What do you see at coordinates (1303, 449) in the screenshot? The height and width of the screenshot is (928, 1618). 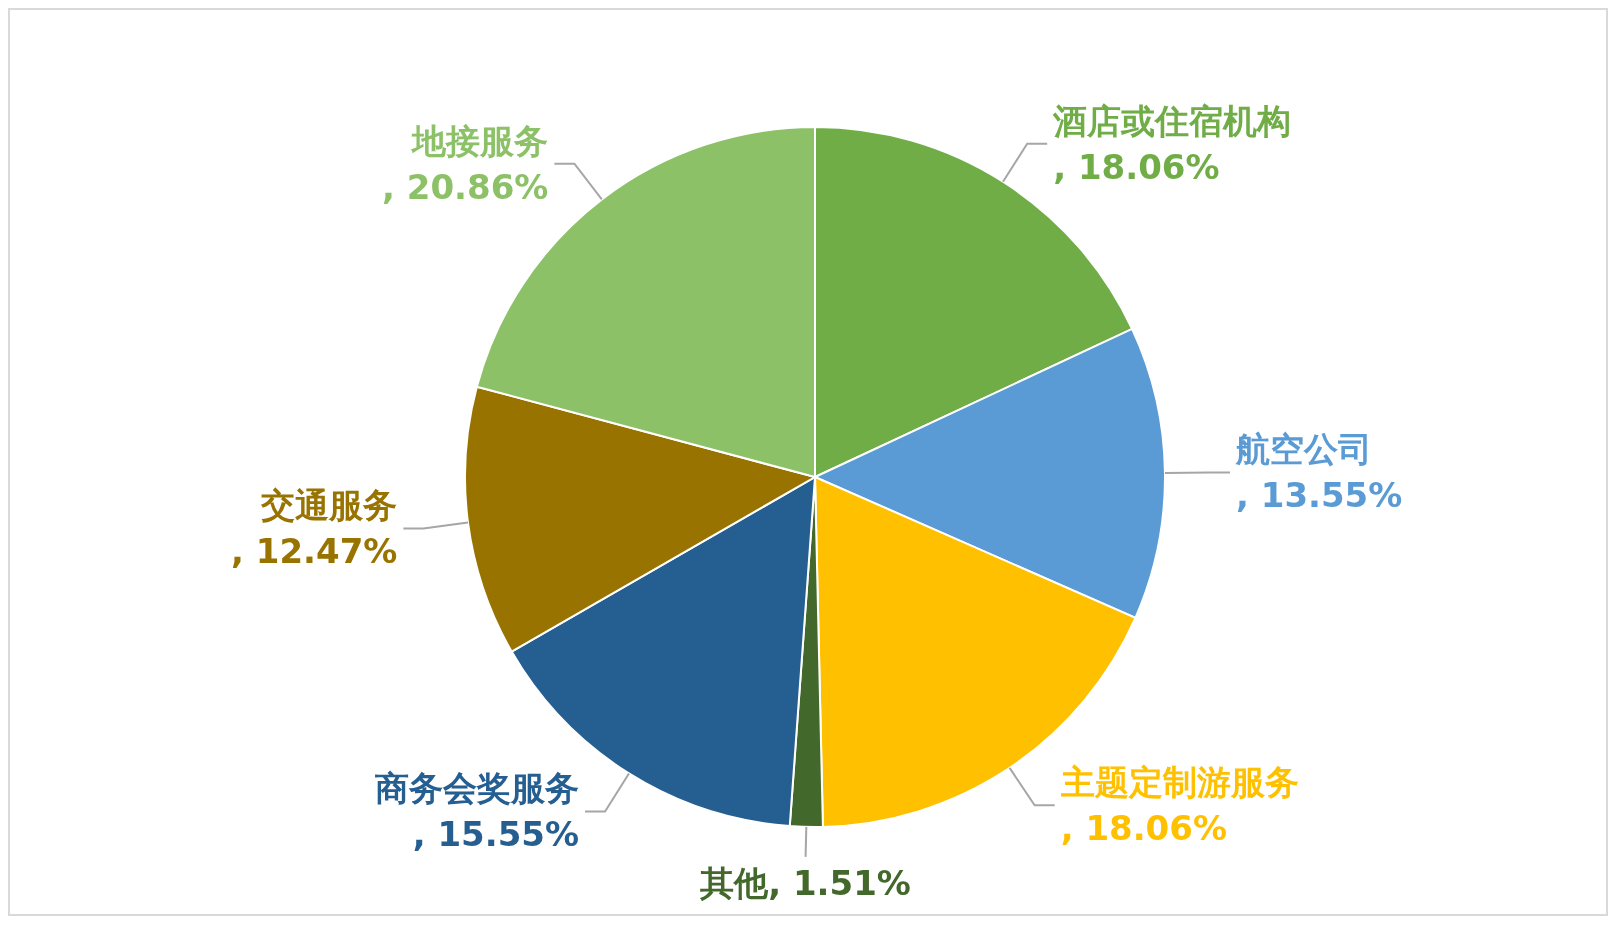 I see `slice-label: 航空公司` at bounding box center [1303, 449].